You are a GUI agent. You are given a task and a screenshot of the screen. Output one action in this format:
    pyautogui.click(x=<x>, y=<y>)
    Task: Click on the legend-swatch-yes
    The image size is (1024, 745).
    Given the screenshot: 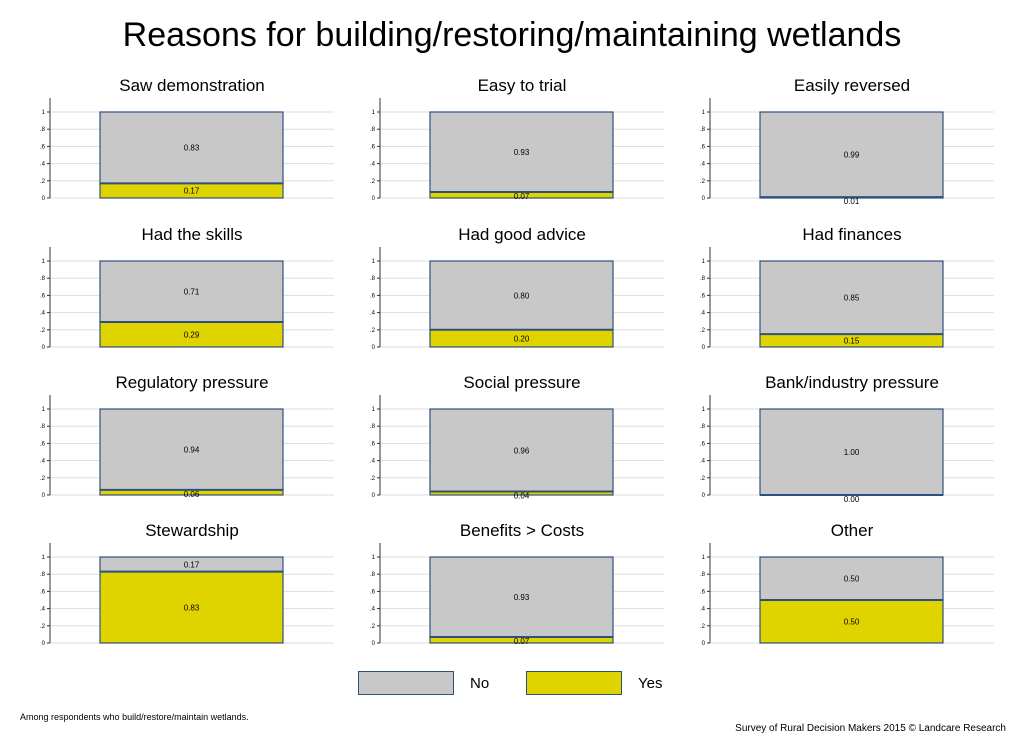 What is the action you would take?
    pyautogui.click(x=574, y=683)
    